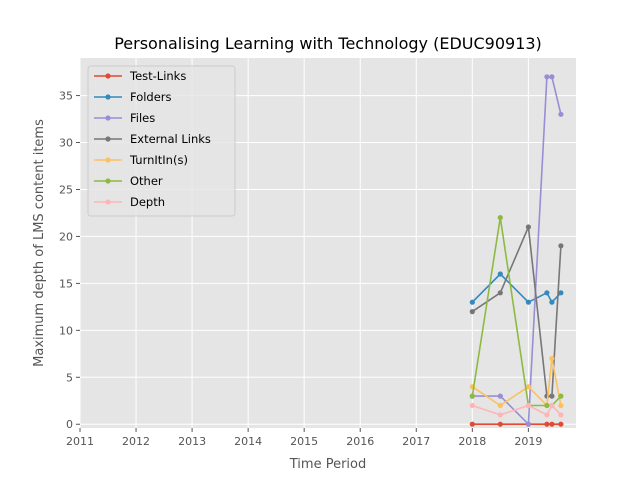 The image size is (640, 480). Describe the element at coordinates (248, 441) in the screenshot. I see `x-tick-label: 2014` at that location.